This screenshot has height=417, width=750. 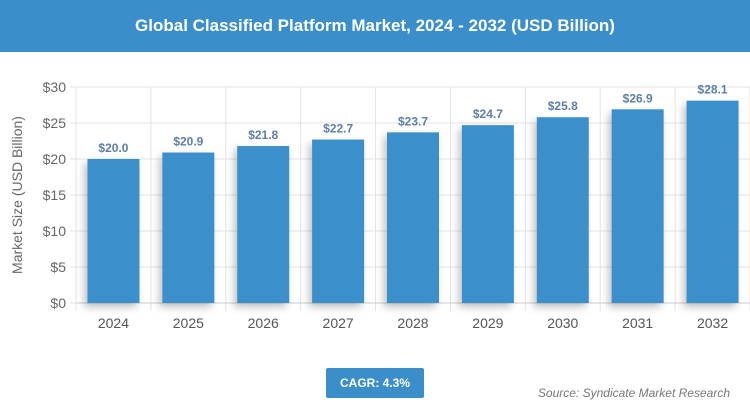 What do you see at coordinates (412, 323) in the screenshot?
I see `x-tick-label: 2028` at bounding box center [412, 323].